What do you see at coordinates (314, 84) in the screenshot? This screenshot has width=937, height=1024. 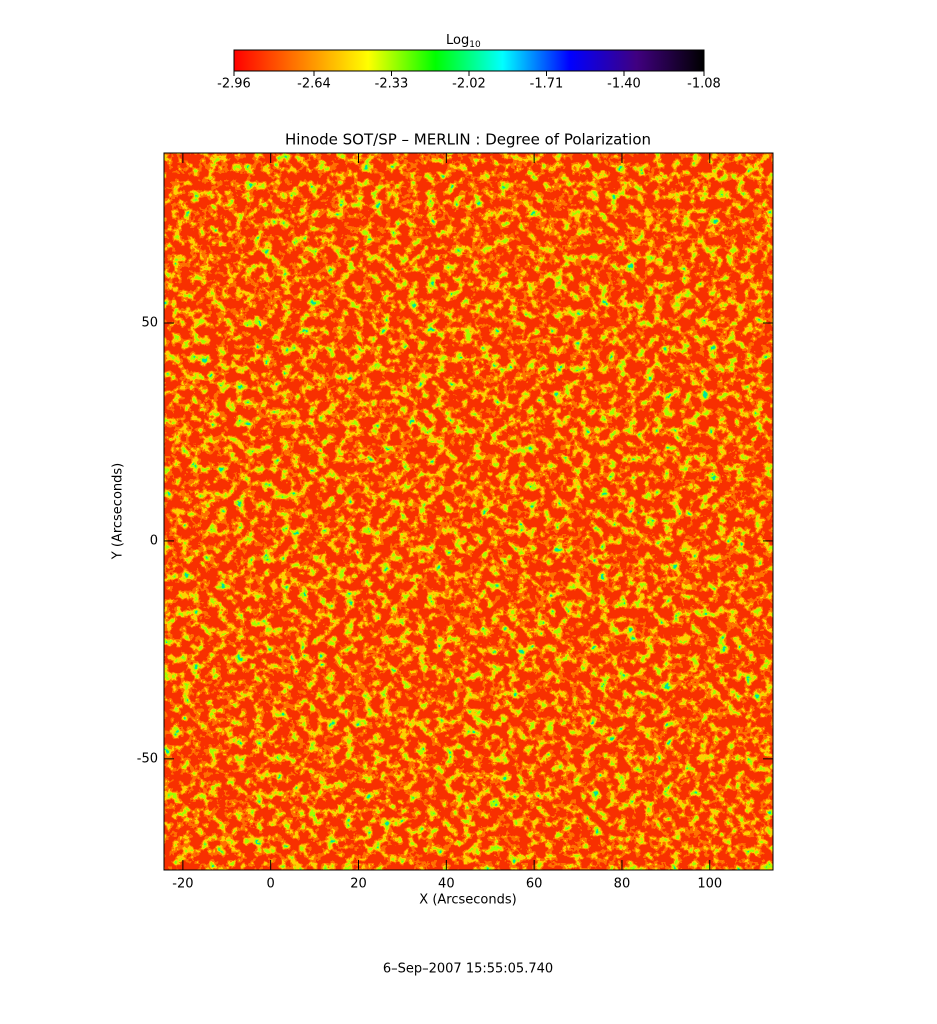 I see `colorbar-tick-label: -2.64` at bounding box center [314, 84].